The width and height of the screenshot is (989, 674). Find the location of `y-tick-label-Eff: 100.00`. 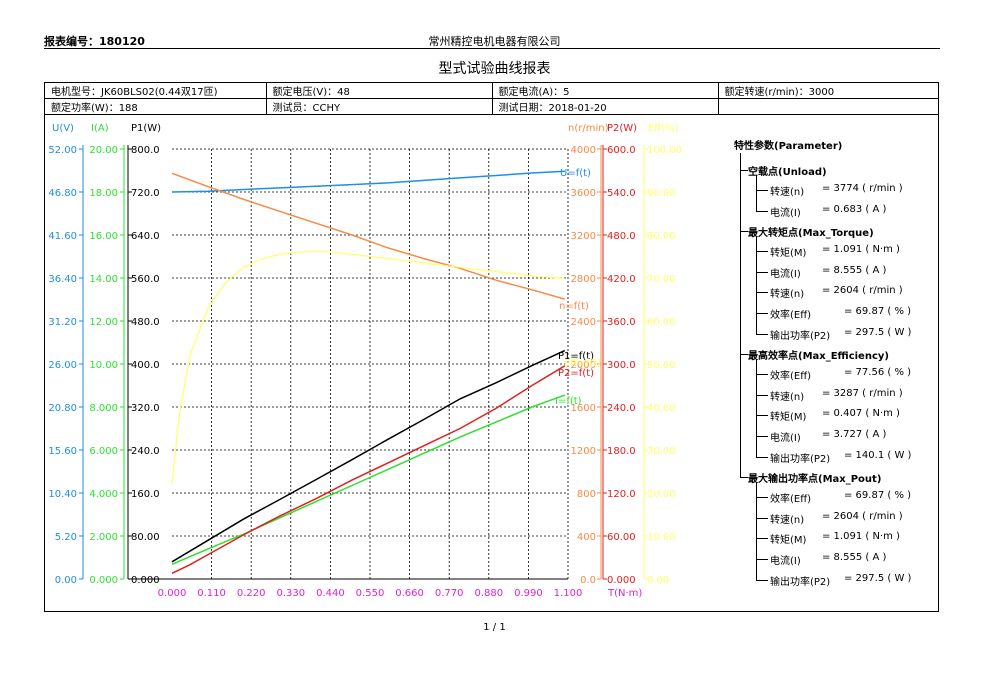

y-tick-label-Eff: 100.00 is located at coordinates (664, 150).